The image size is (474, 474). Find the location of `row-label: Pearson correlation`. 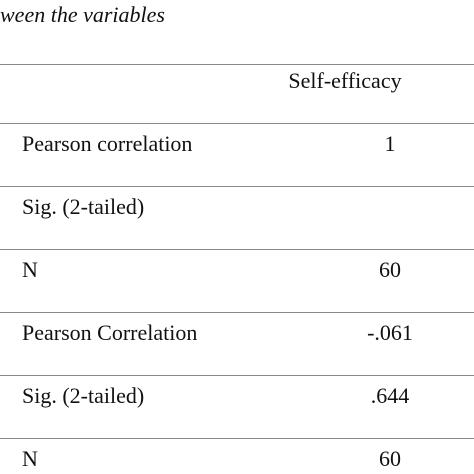

row-label: Pearson correlation is located at coordinates (107, 143).